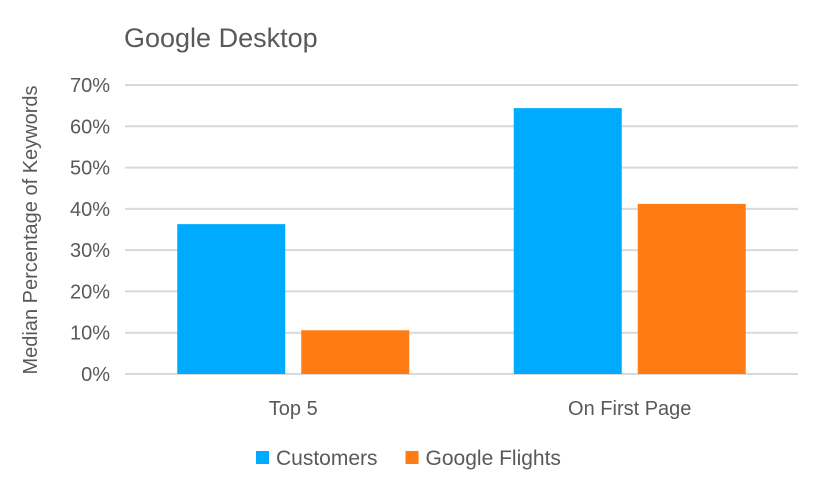  What do you see at coordinates (90, 230) in the screenshot?
I see `y-axis-ticks: 0% 10% 20% 30% 40% 50% 60% 70%` at bounding box center [90, 230].